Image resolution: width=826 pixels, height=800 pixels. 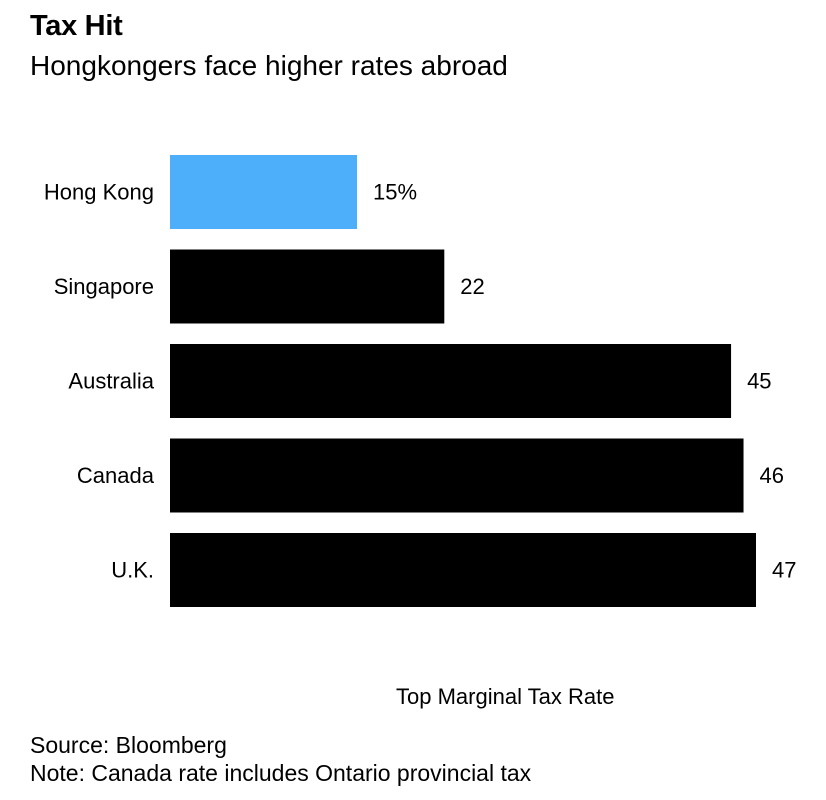 What do you see at coordinates (132, 570) in the screenshot?
I see `category-label: U.K.` at bounding box center [132, 570].